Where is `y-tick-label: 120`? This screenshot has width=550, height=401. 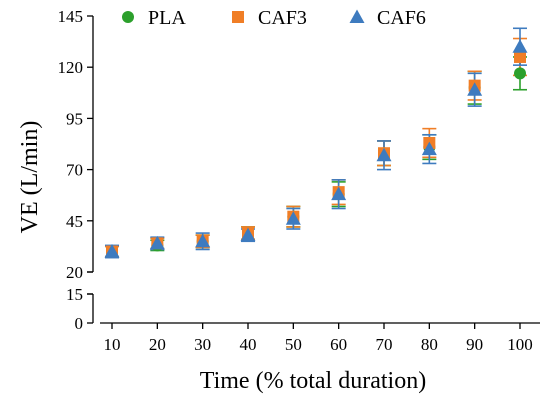
y-tick-label: 120 is located at coordinates (71, 67).